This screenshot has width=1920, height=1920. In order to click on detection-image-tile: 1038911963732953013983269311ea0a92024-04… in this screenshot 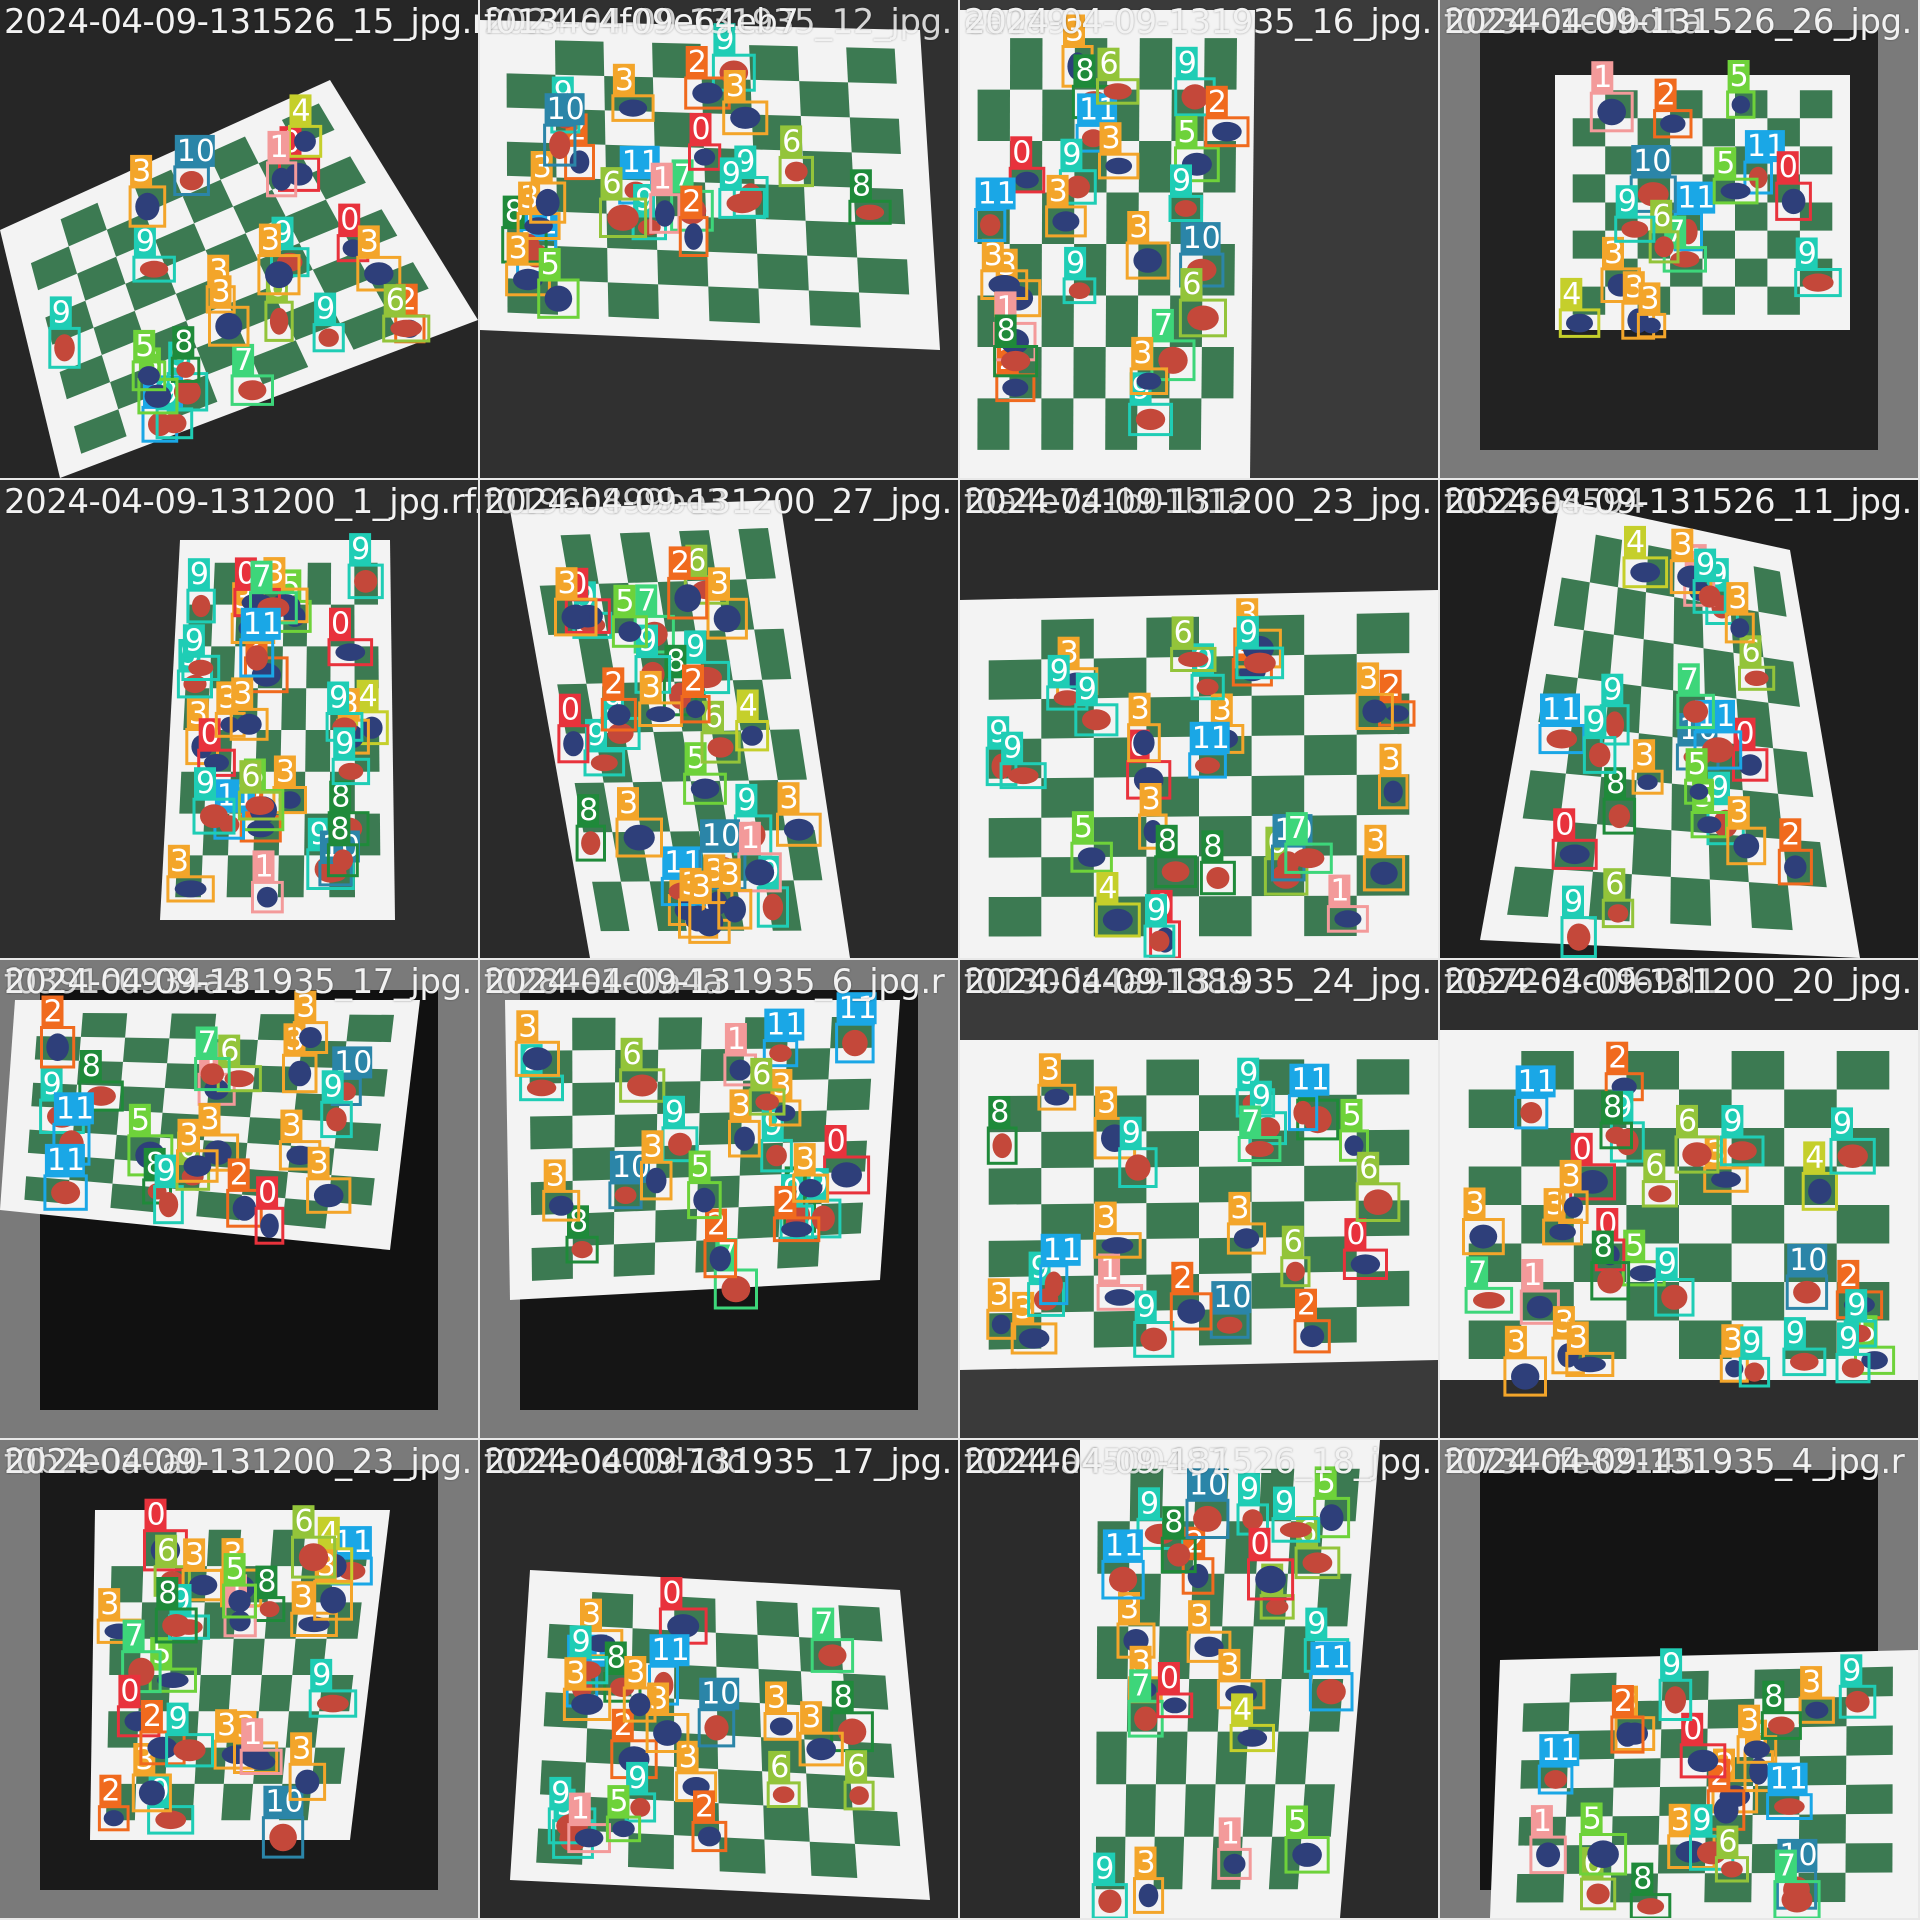, I will do `click(1199, 239)`.